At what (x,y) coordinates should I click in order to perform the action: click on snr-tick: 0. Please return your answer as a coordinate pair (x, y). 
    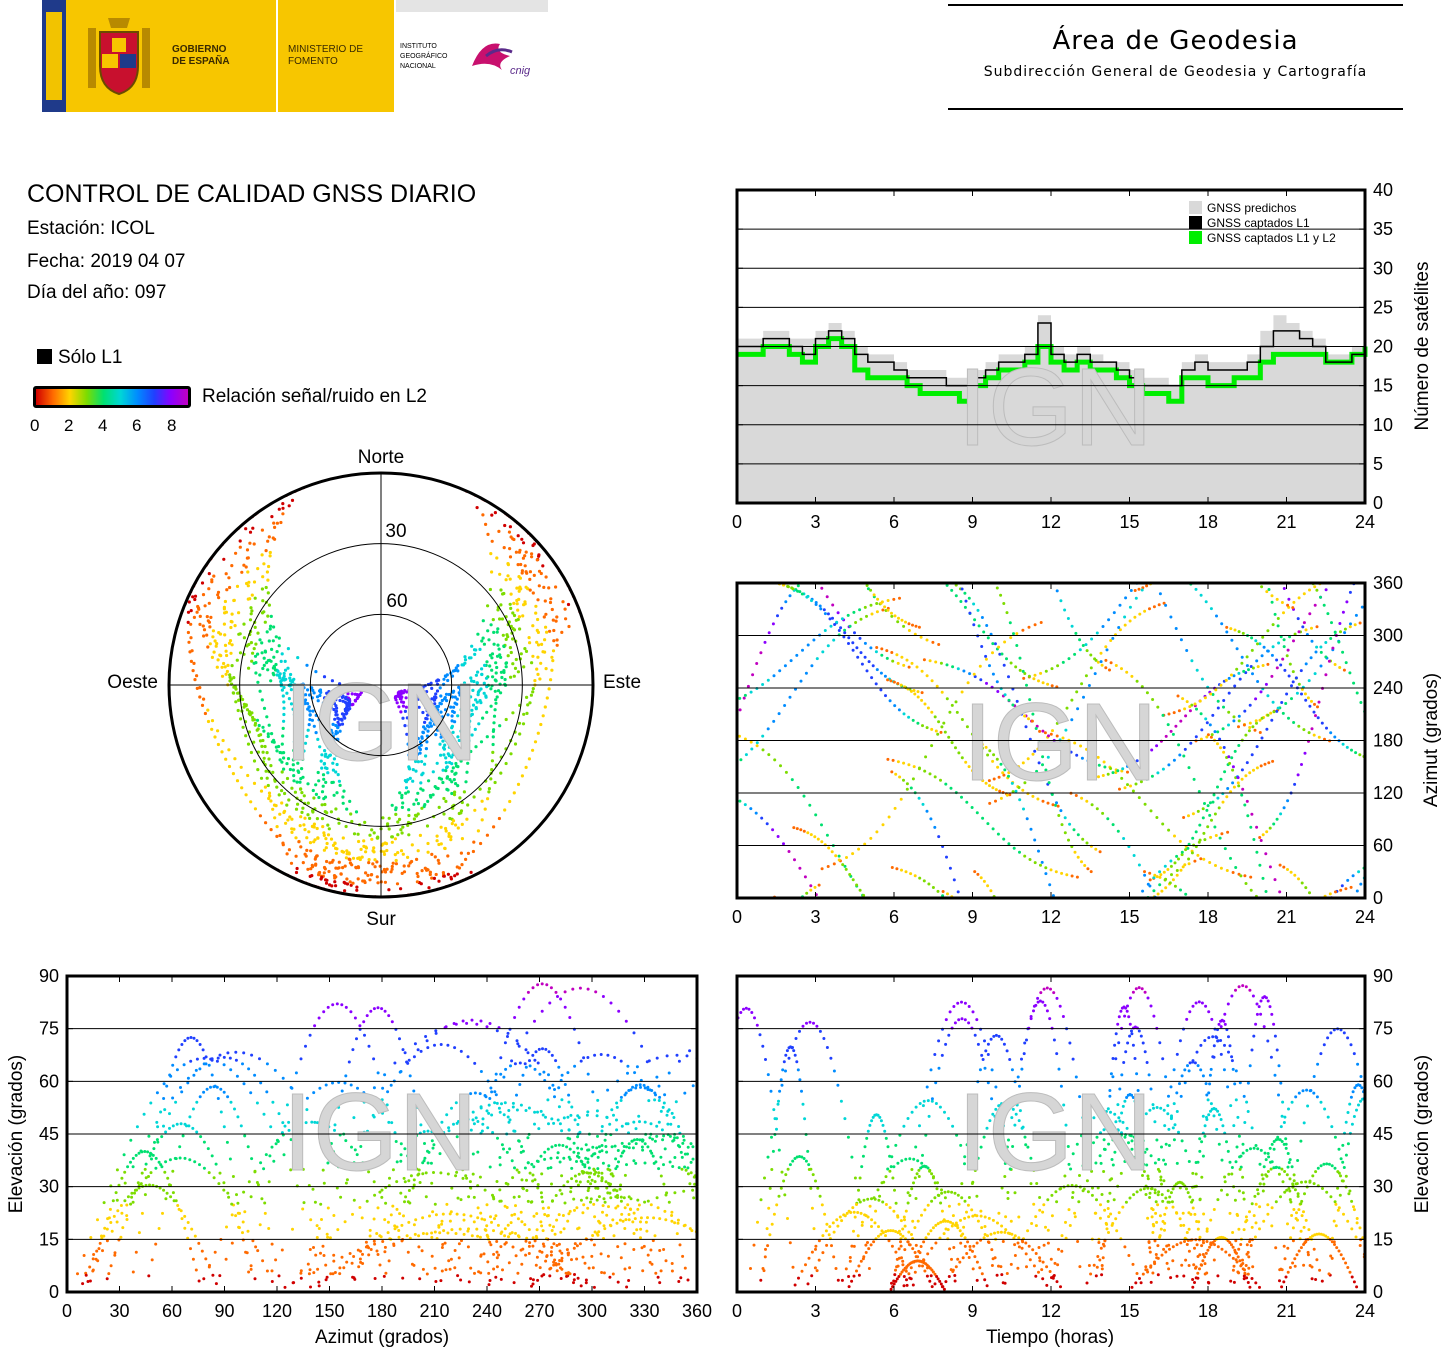
    Looking at the image, I should click on (35, 425).